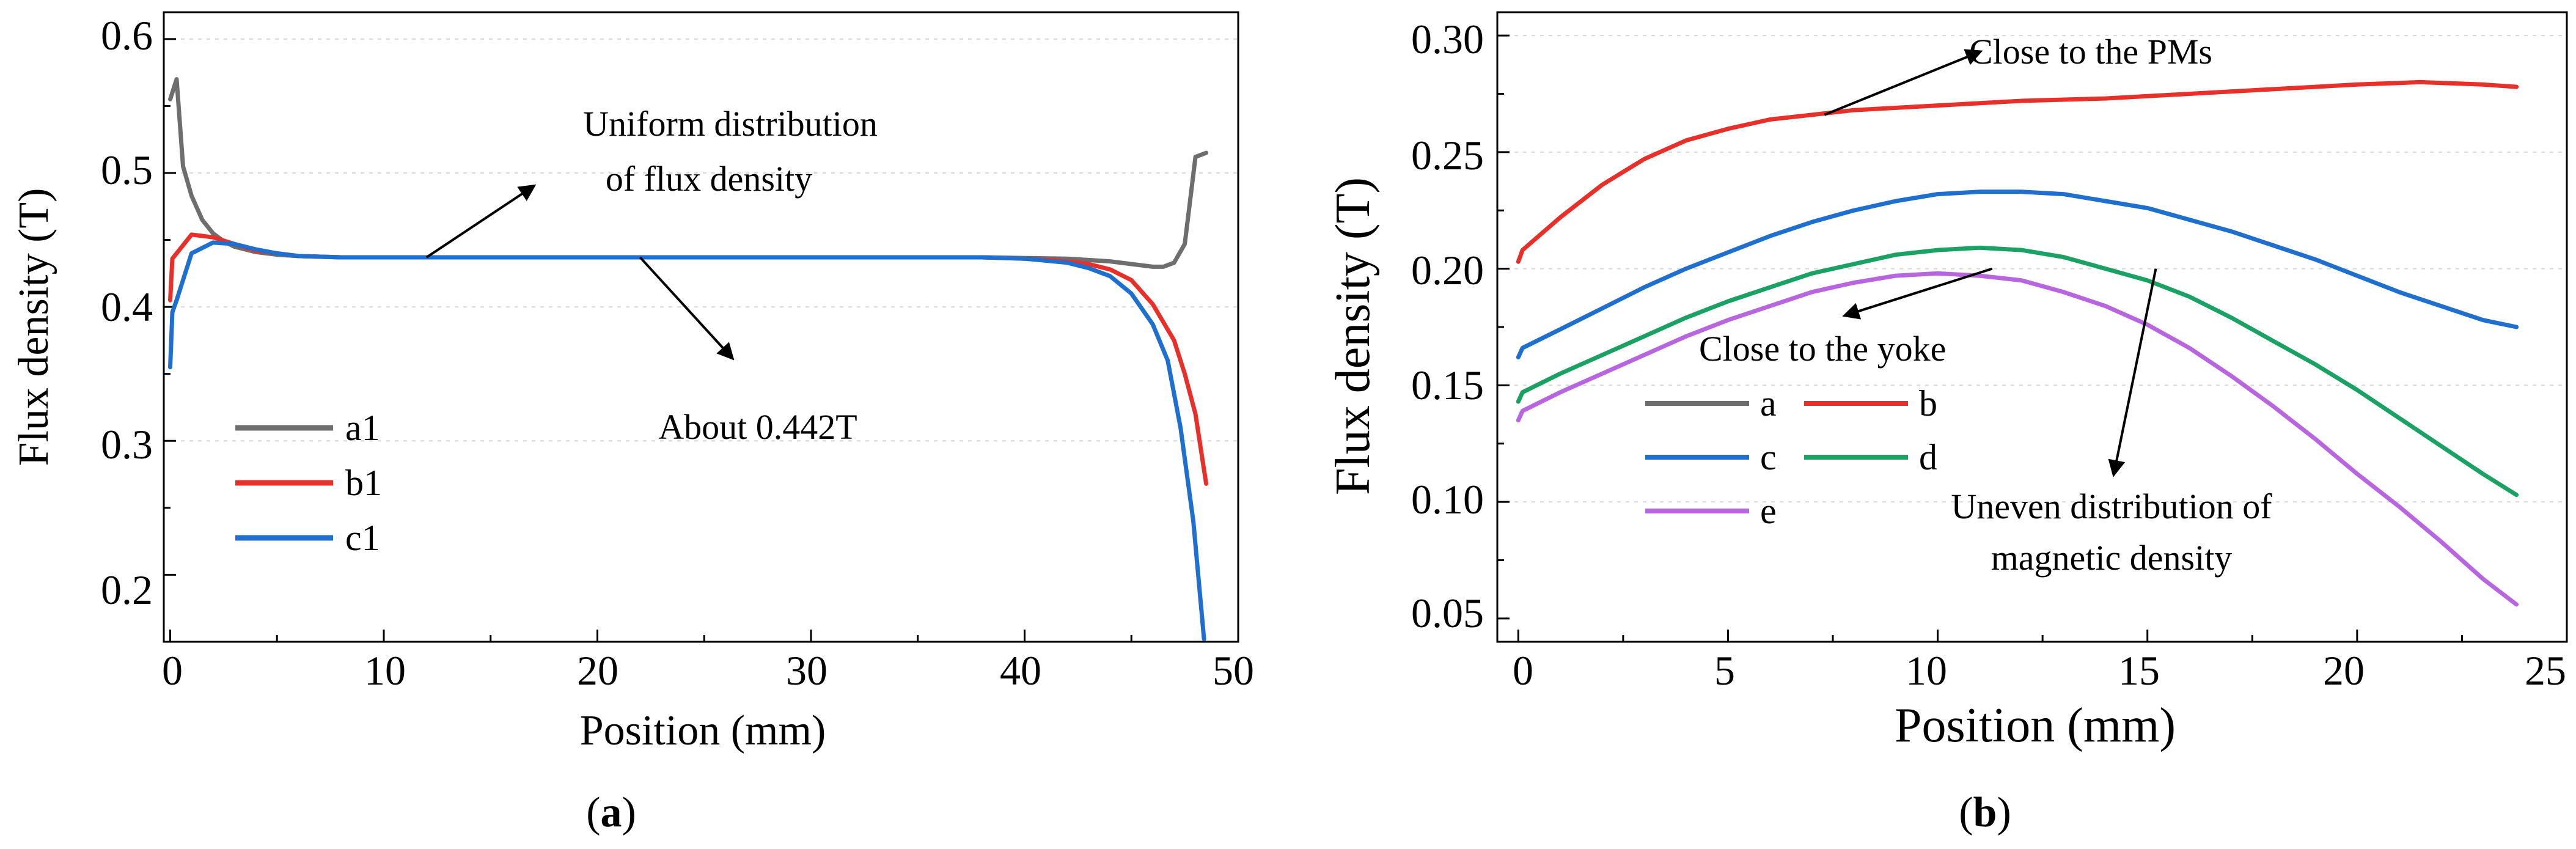 This screenshot has height=849, width=2576. I want to click on b-x-tick-label: 10, so click(1926, 671).